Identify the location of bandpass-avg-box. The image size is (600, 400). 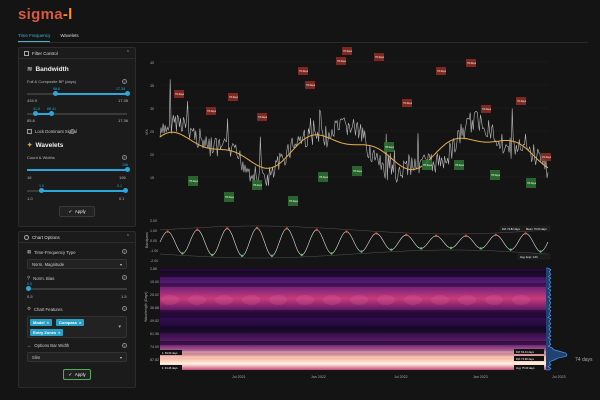
(534, 256).